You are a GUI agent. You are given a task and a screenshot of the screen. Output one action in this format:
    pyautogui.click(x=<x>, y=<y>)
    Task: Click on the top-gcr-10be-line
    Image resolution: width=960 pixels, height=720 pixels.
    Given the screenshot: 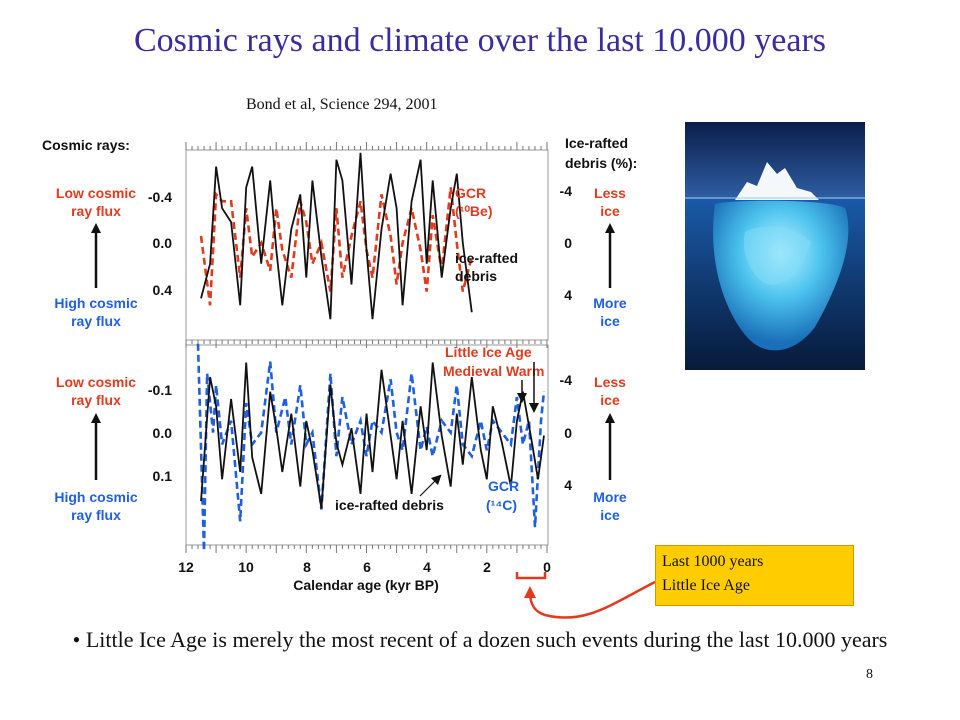 What is the action you would take?
    pyautogui.click(x=336, y=246)
    